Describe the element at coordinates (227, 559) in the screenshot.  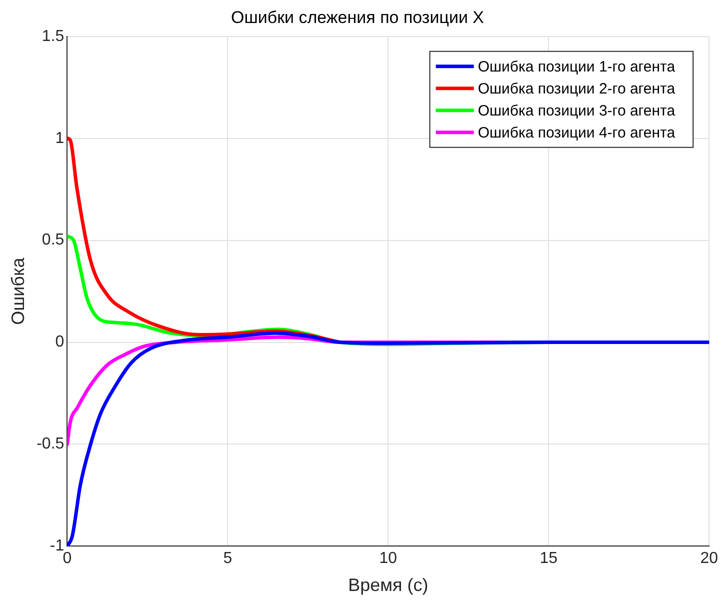
I see `x-tick-label: 5` at that location.